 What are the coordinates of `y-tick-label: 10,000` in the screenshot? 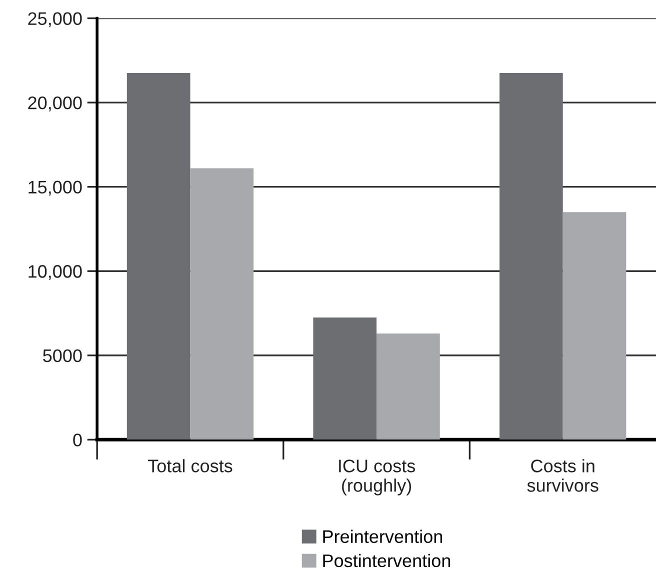 It's located at (55, 272).